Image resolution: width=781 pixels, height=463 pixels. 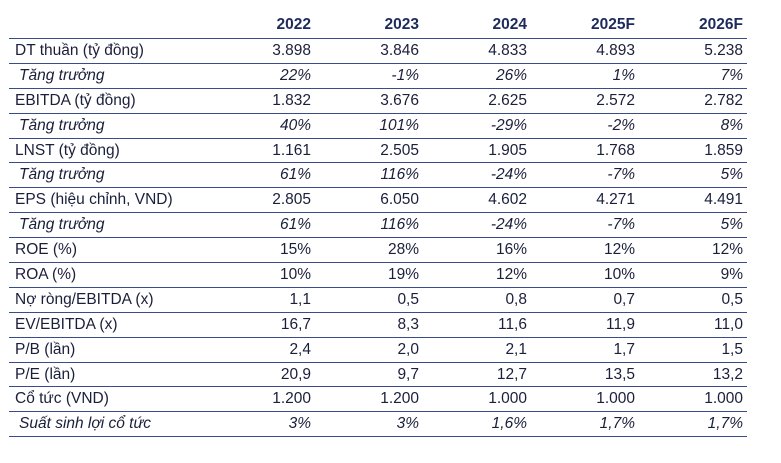 What do you see at coordinates (477, 51) in the screenshot?
I see `row-value-cell: 4.833` at bounding box center [477, 51].